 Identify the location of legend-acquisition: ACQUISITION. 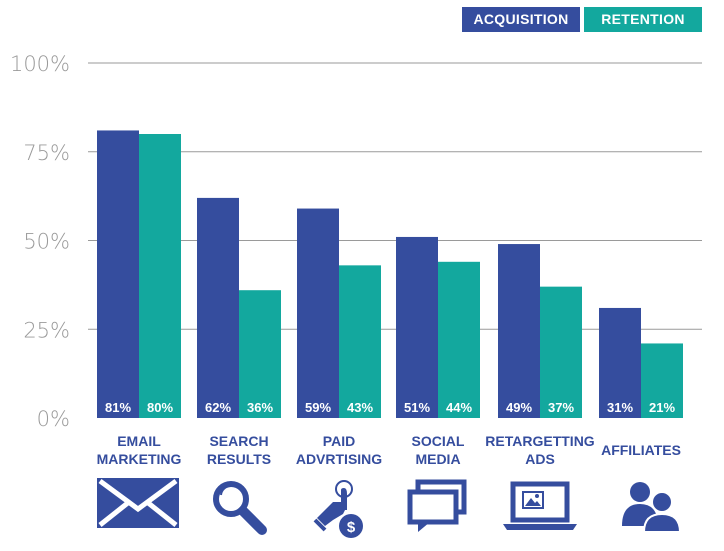
(521, 19).